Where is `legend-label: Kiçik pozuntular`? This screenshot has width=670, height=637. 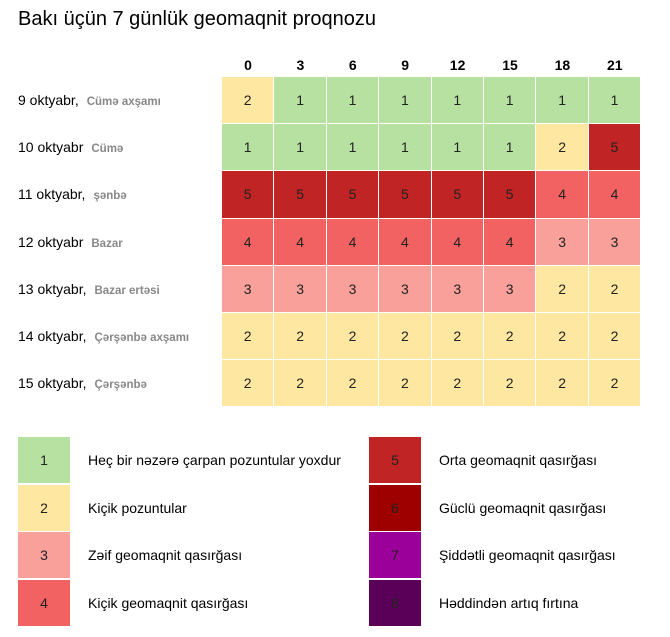
legend-label: Kiçik pozuntular is located at coordinates (137, 507).